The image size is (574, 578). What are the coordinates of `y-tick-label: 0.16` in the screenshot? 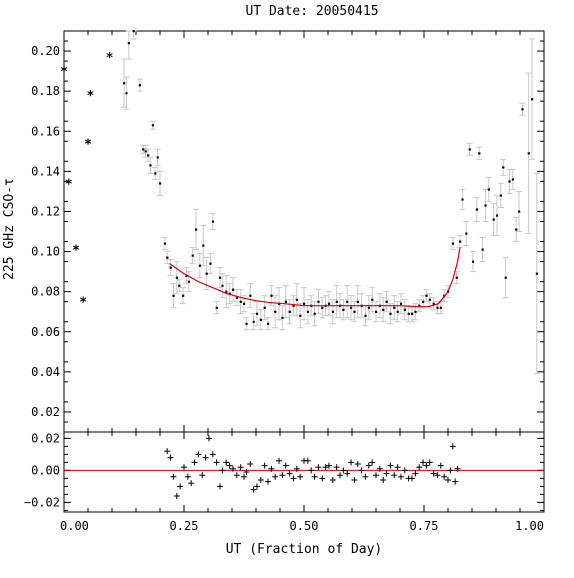 It's located at (45, 131).